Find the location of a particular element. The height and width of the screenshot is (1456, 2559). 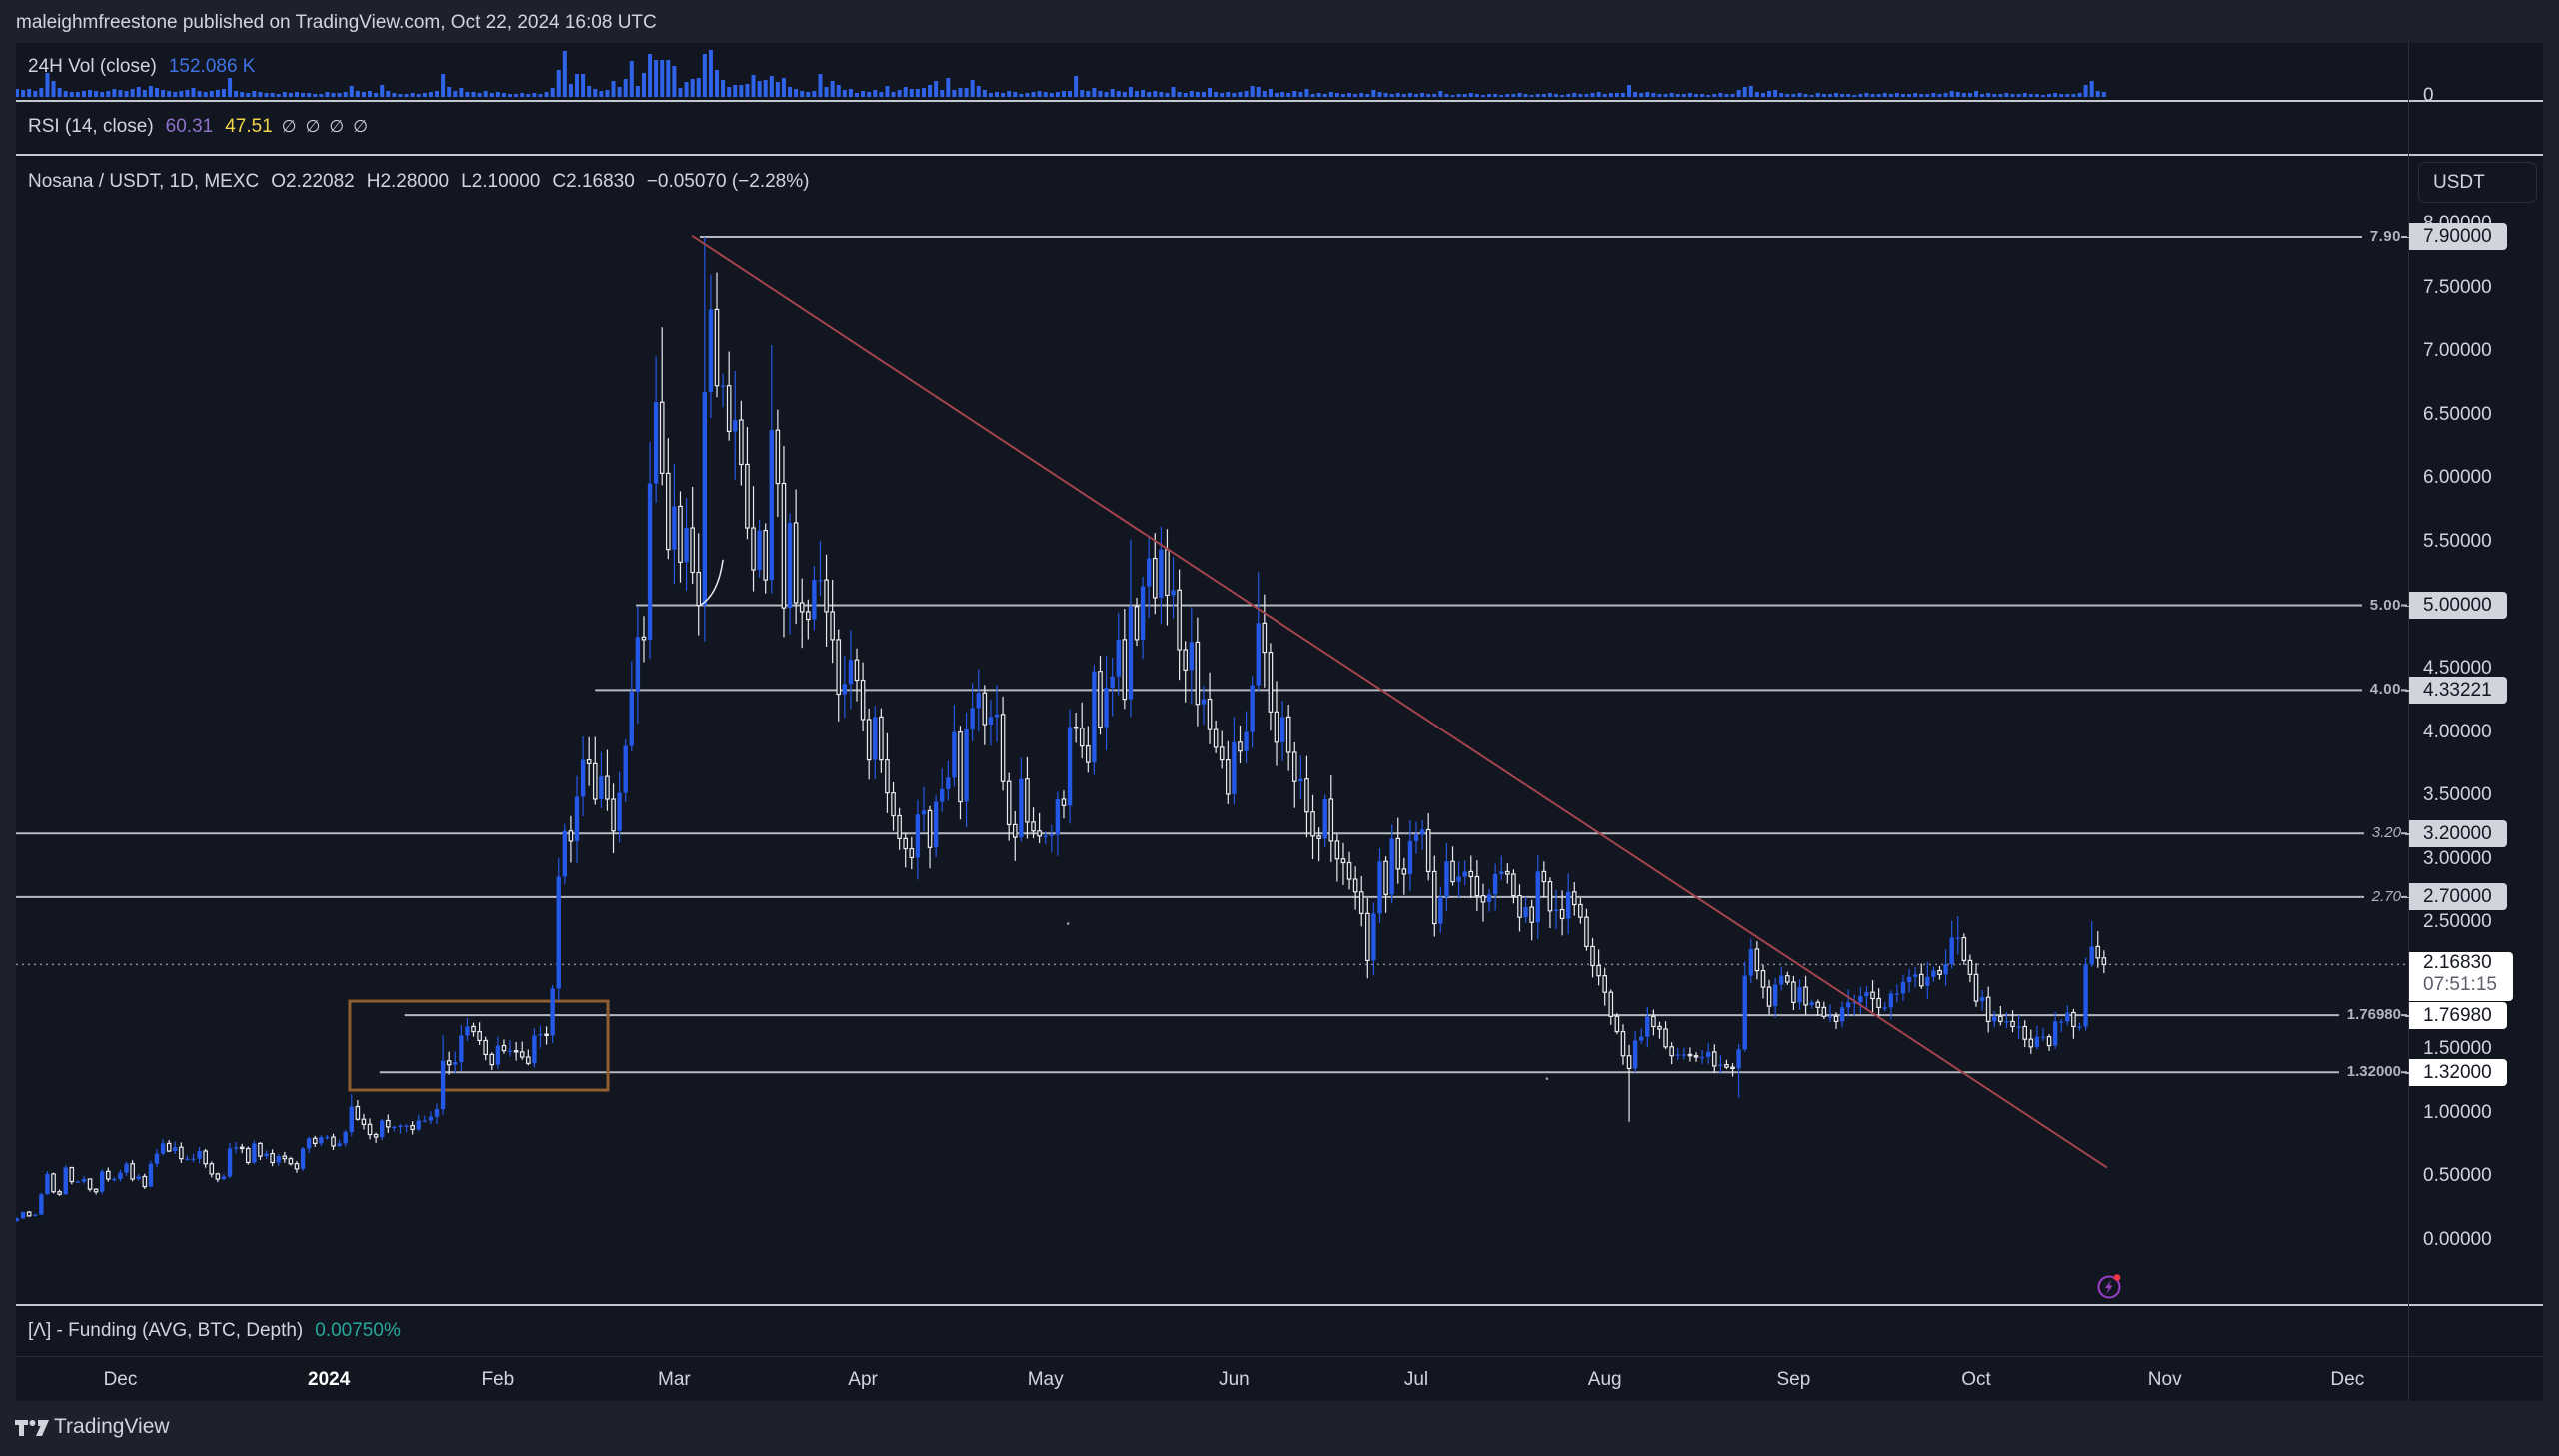

rsi-null-value: ∅ is located at coordinates (289, 126).